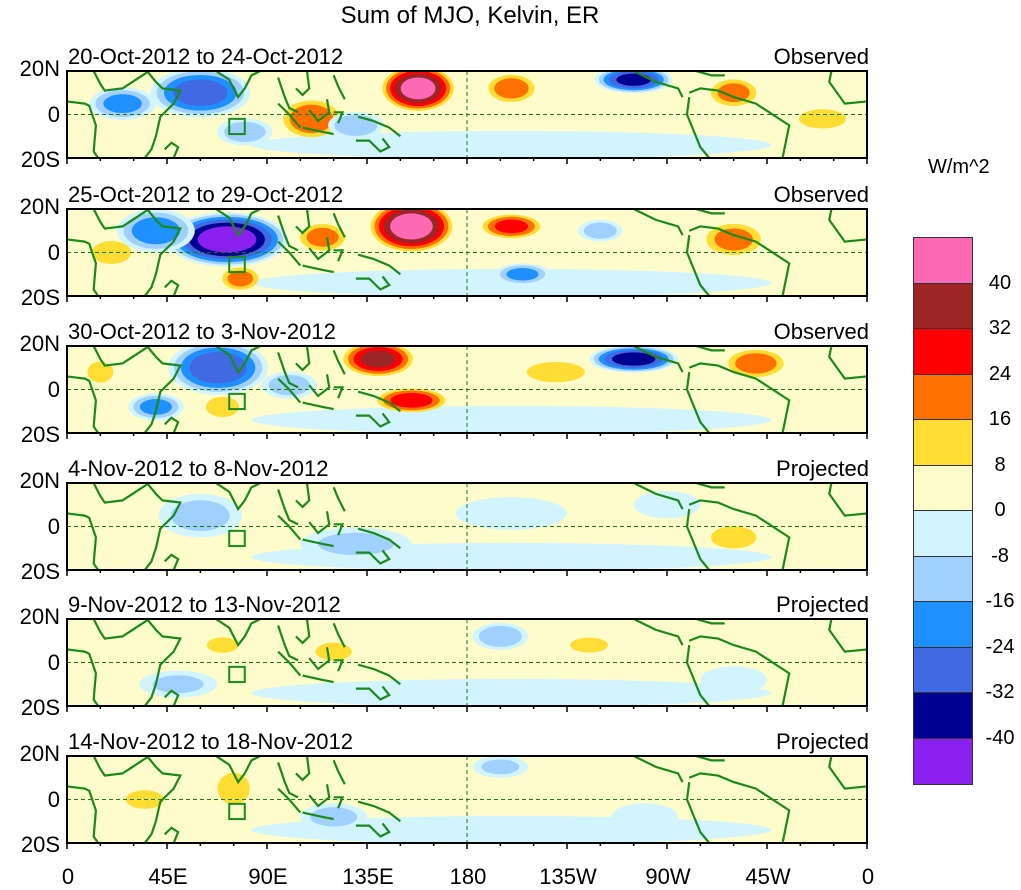 This screenshot has width=1021, height=890. What do you see at coordinates (1000, 419) in the screenshot?
I see `colorbar-label: 16` at bounding box center [1000, 419].